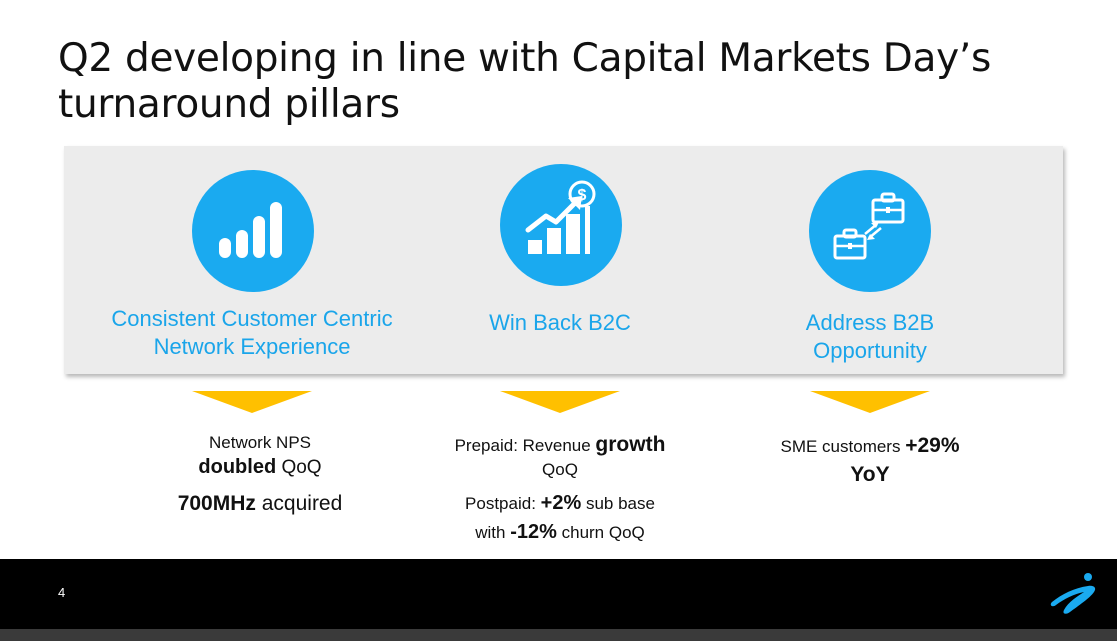 The height and width of the screenshot is (641, 1117). What do you see at coordinates (558, 635) in the screenshot?
I see `footer-strip` at bounding box center [558, 635].